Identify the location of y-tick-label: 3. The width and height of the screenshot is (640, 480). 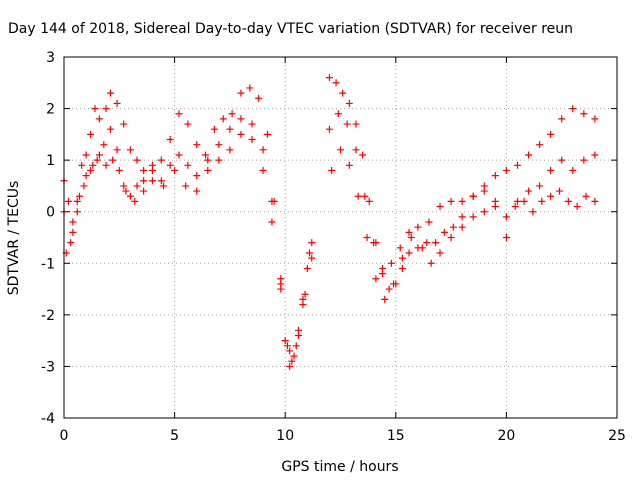
(50, 58).